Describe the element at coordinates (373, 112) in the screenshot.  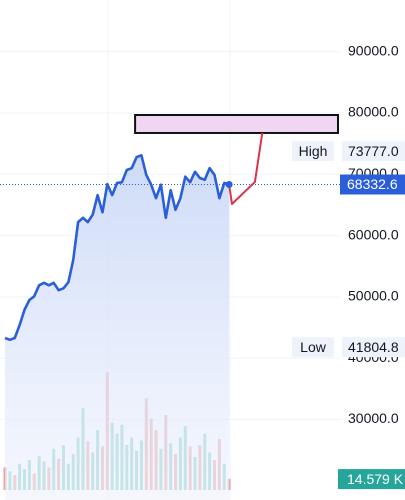
I see `y-tick-label: 80000.0` at that location.